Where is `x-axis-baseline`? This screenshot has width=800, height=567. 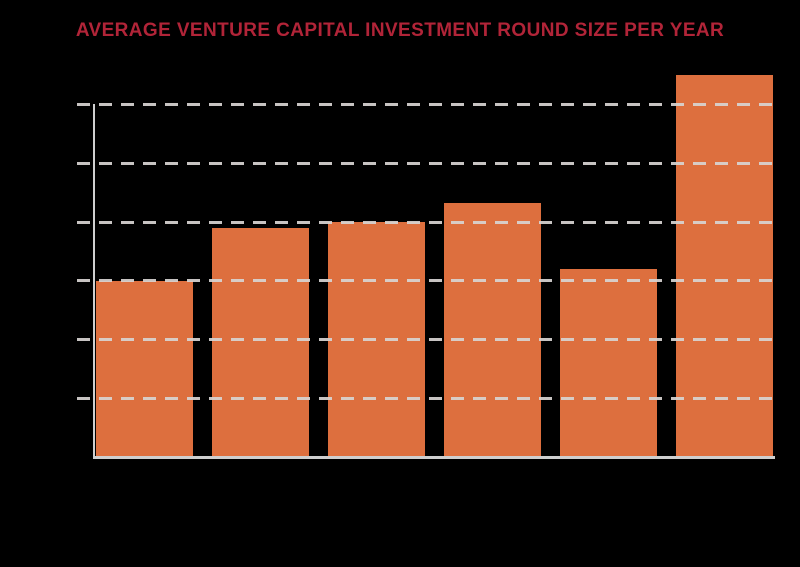
x-axis-baseline is located at coordinates (434, 457).